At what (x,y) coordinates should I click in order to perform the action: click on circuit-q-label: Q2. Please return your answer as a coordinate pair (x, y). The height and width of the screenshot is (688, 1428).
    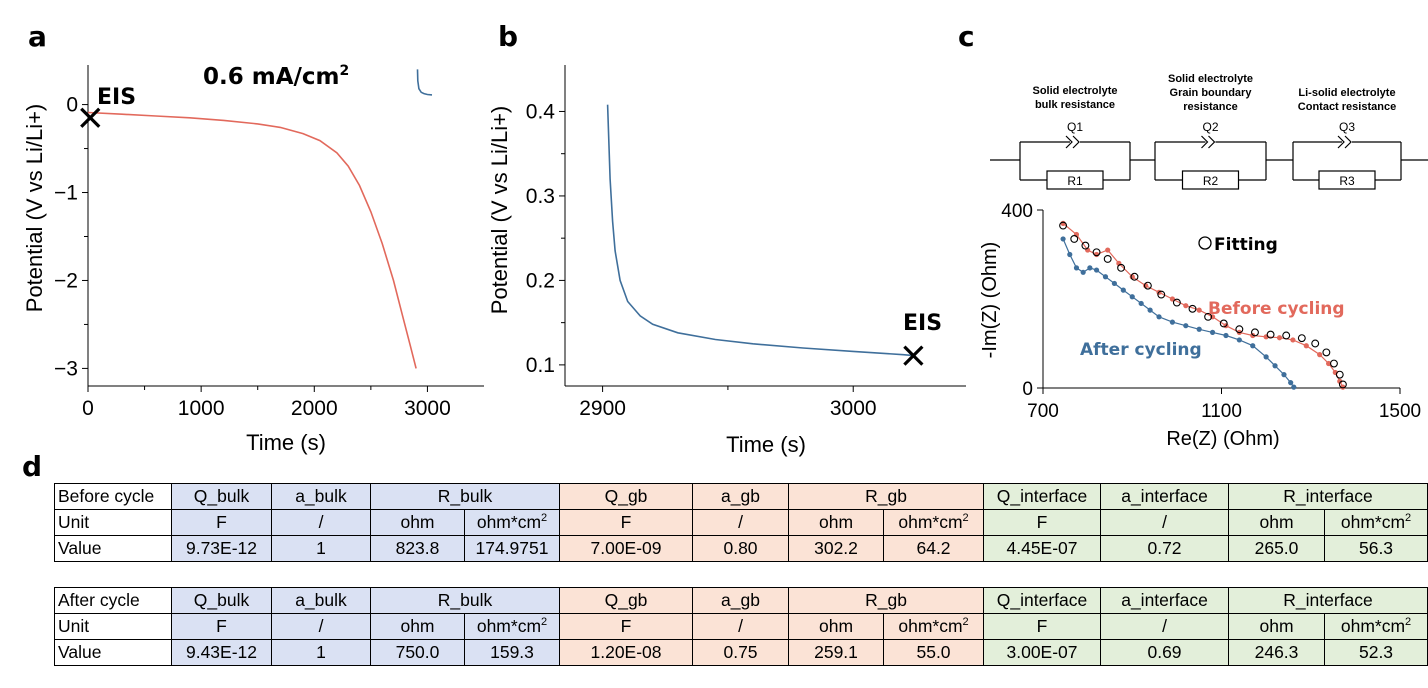
    Looking at the image, I should click on (1210, 127).